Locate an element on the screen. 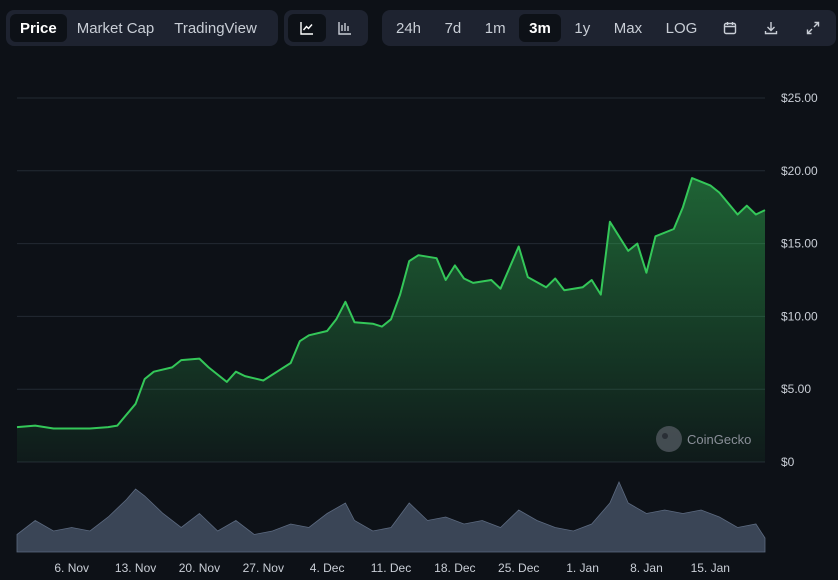 This screenshot has height=580, width=838. calendar-icon is located at coordinates (730, 28).